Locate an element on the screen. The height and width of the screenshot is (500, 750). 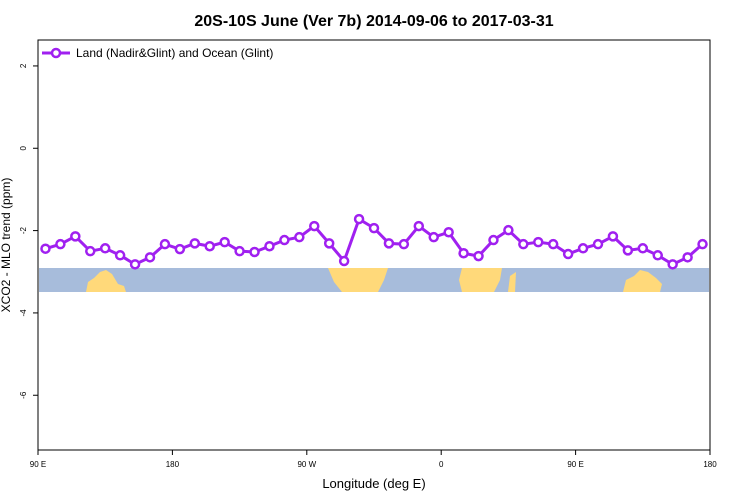
y-tick-label: 0 is located at coordinates (23, 147).